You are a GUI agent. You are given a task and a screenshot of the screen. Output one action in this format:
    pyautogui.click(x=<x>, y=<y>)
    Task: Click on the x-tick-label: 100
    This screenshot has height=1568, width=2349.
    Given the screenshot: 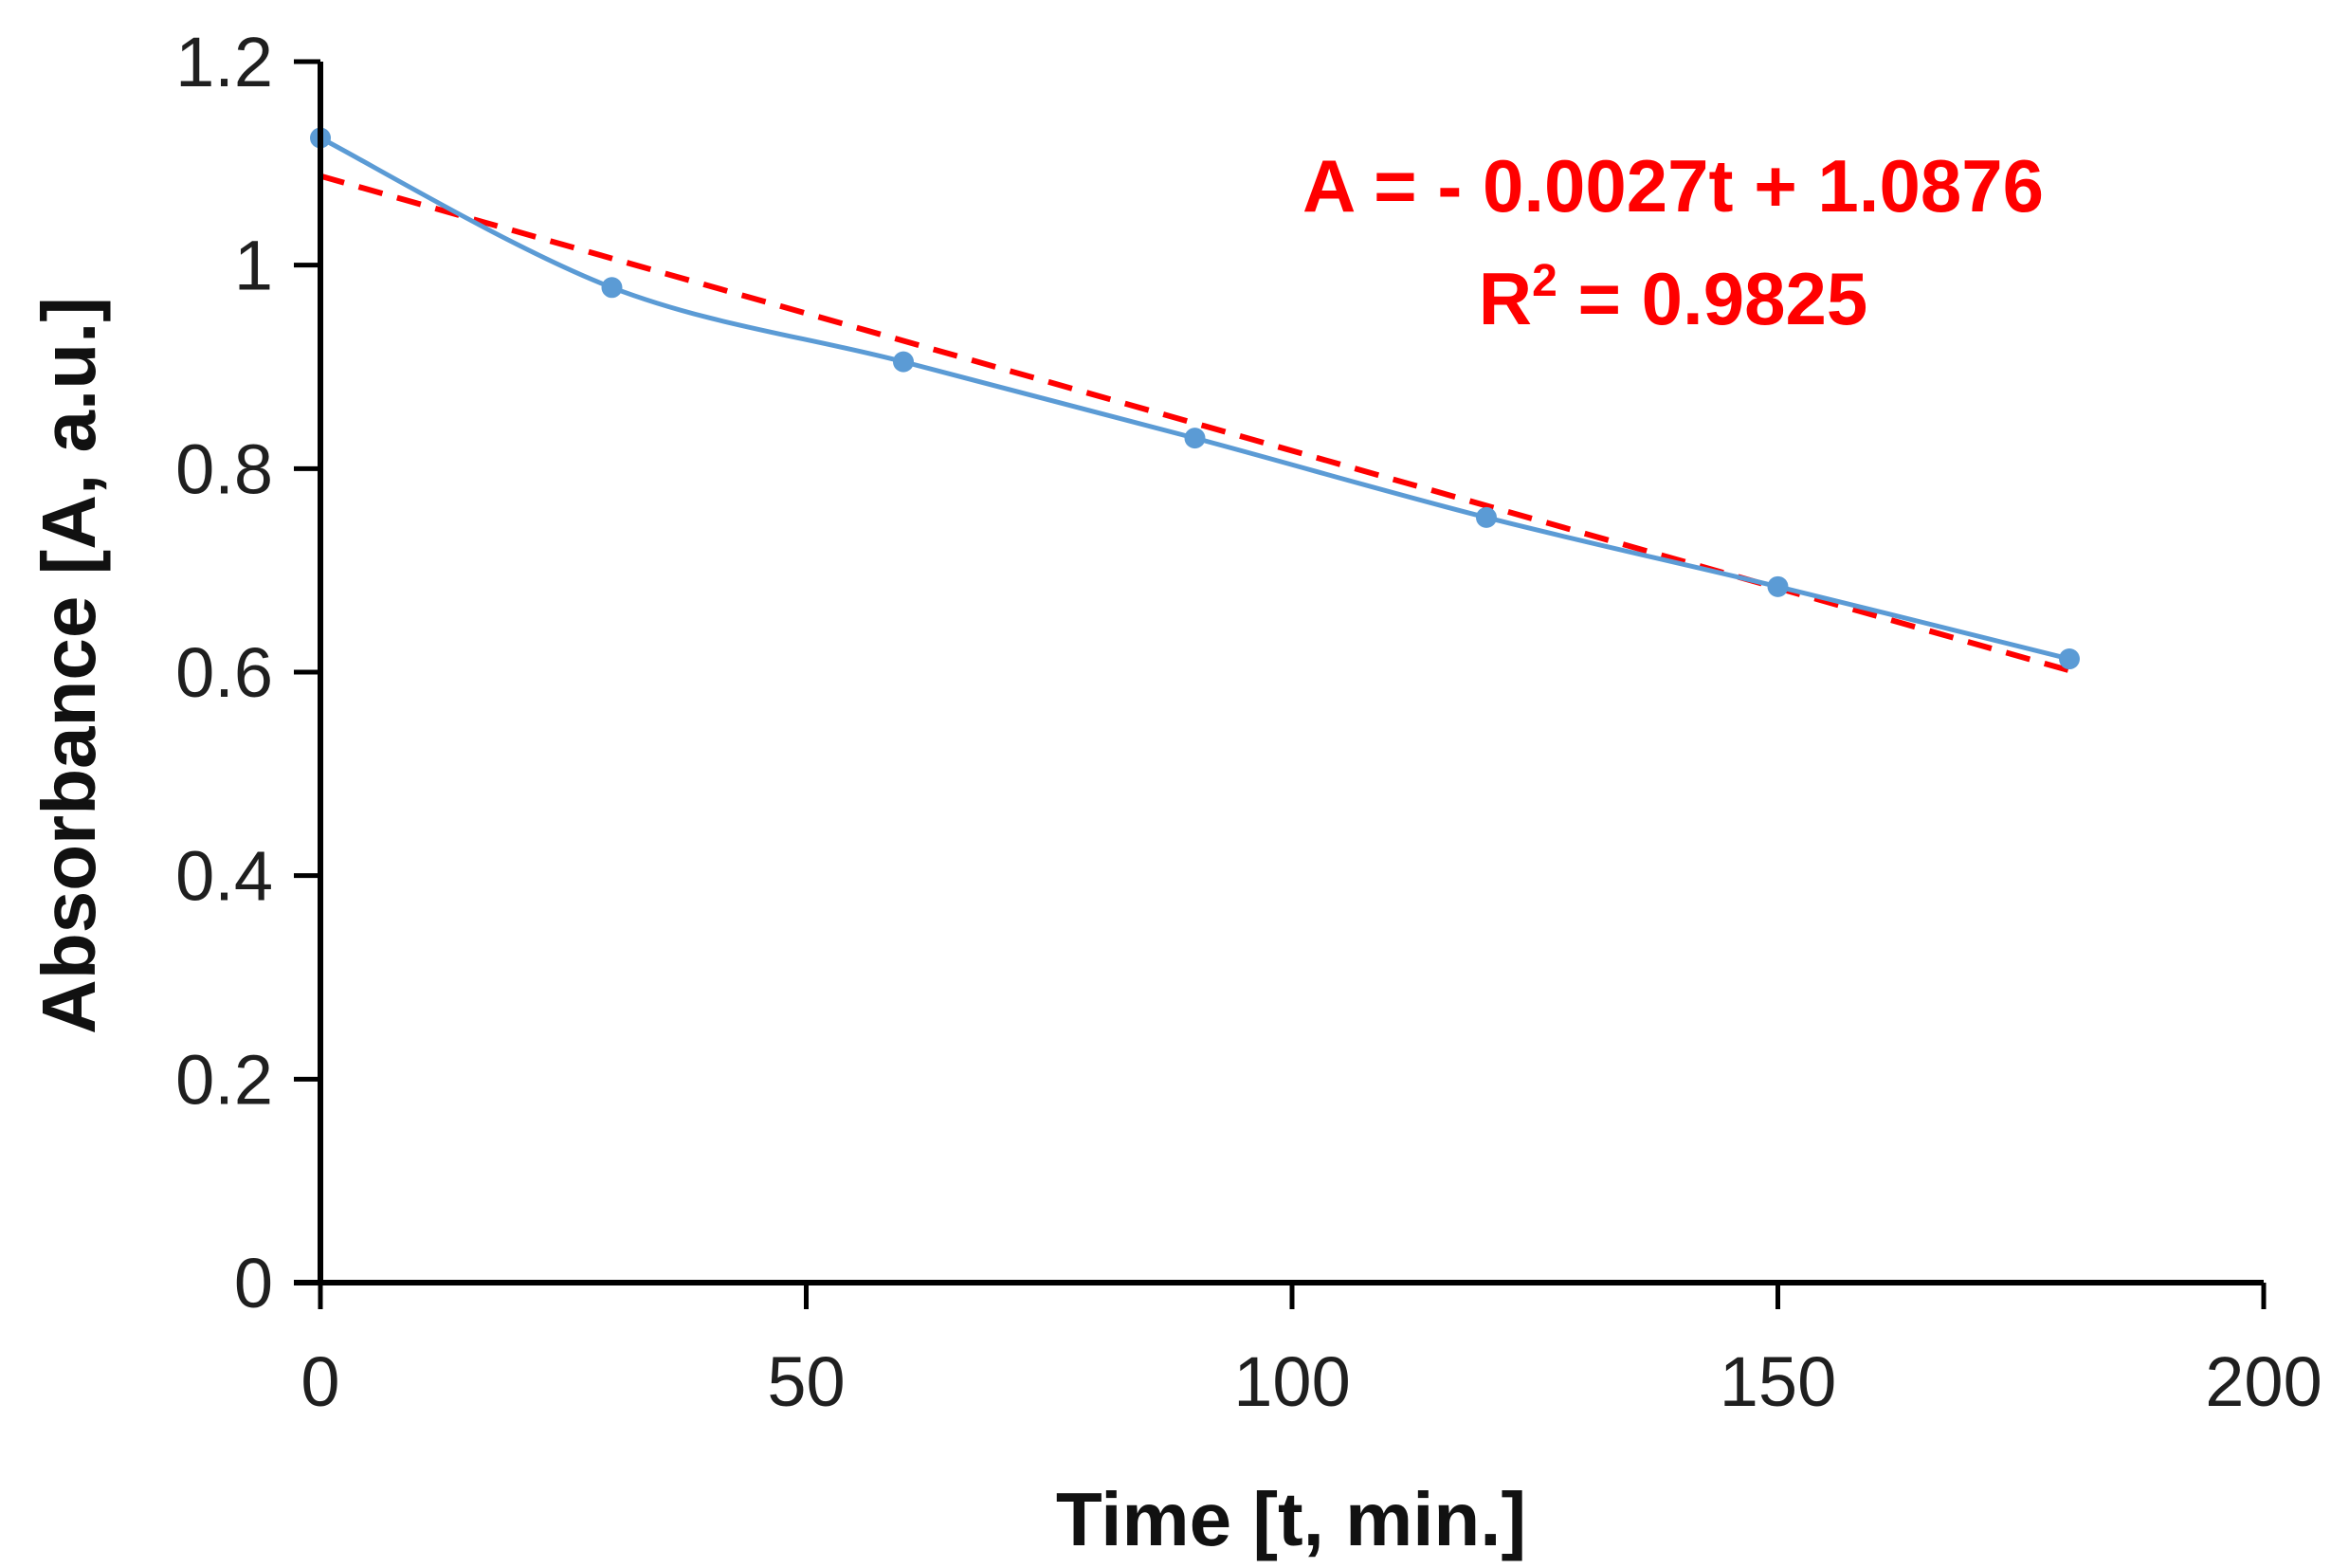 What is the action you would take?
    pyautogui.click(x=1291, y=1381)
    